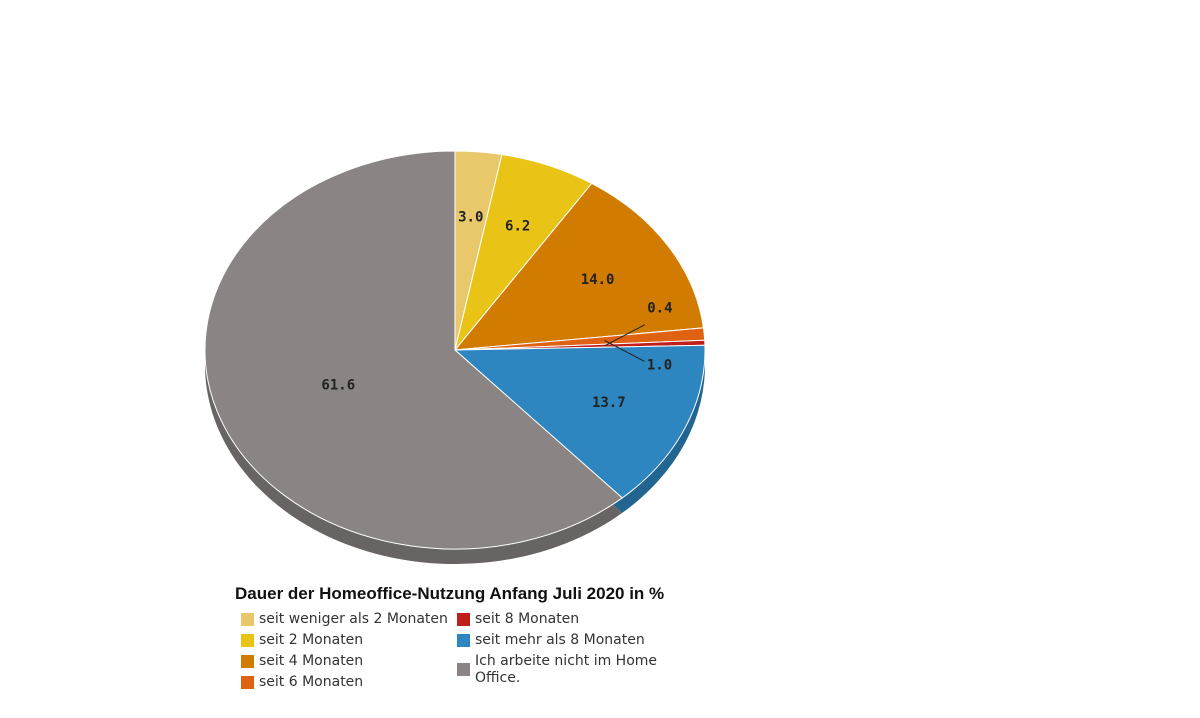  What do you see at coordinates (609, 403) in the screenshot?
I see `data-label: 13.7` at bounding box center [609, 403].